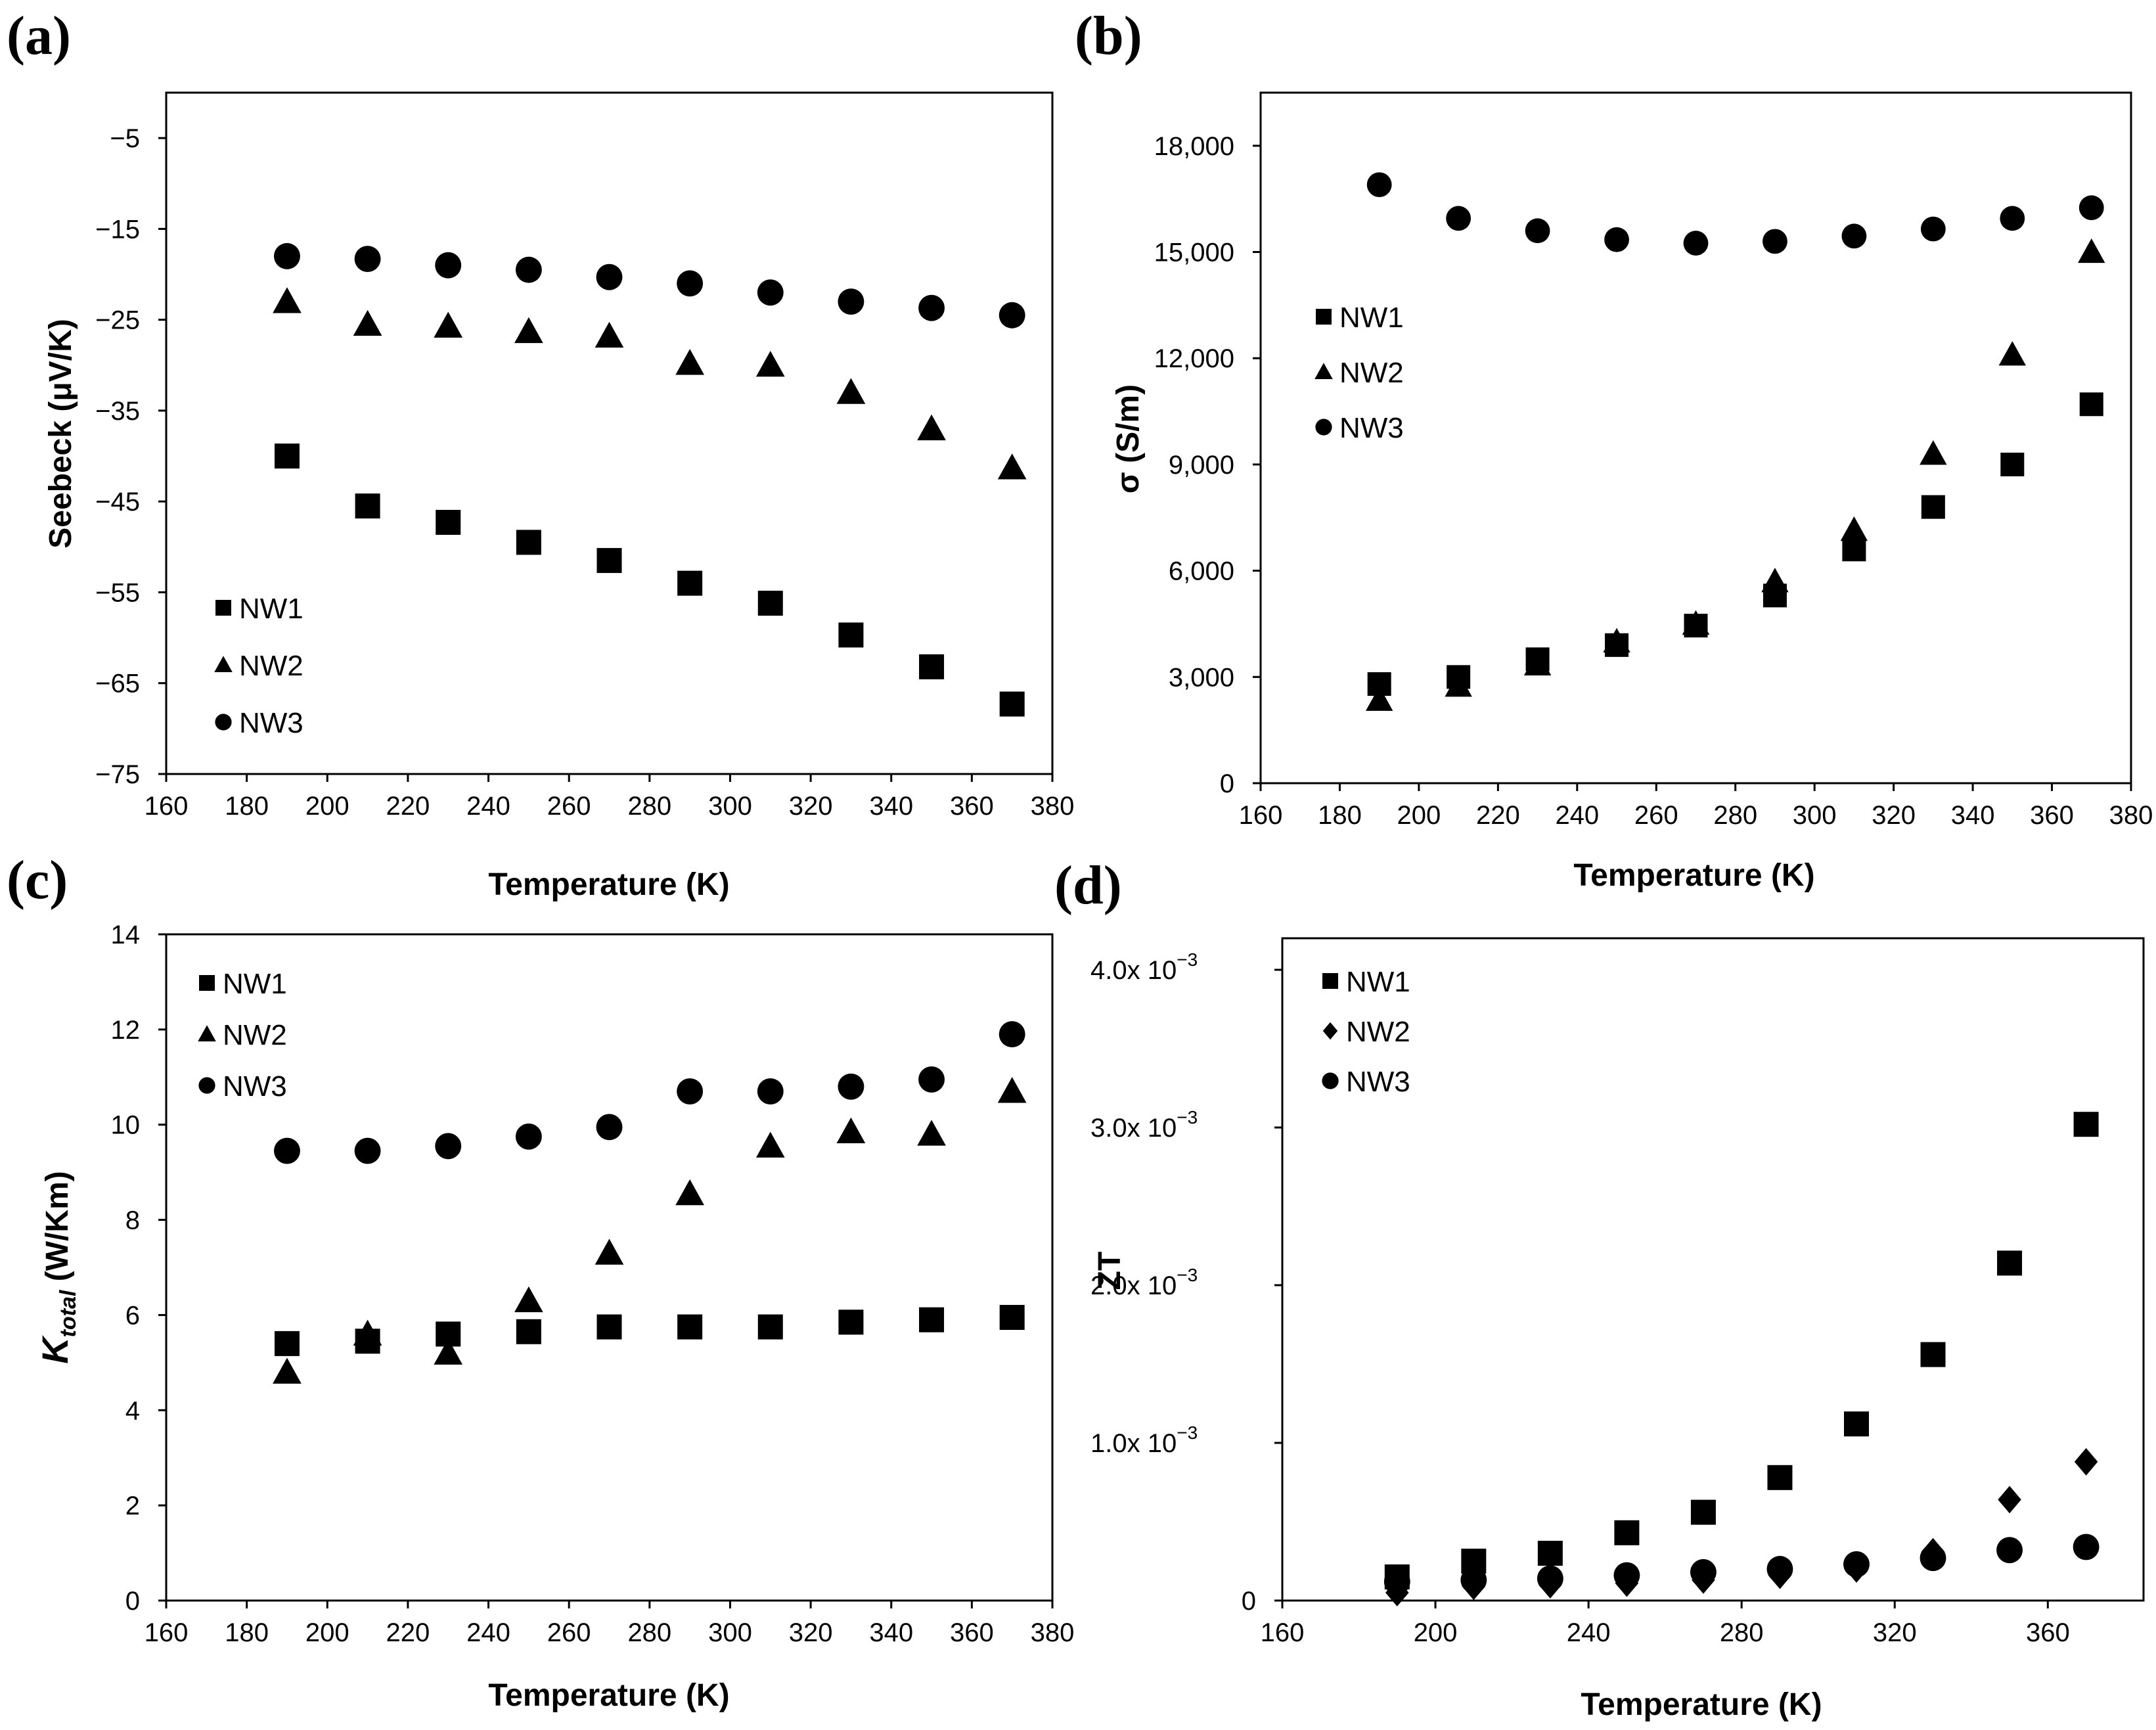  I want to click on panel-a-y-axis-title: Seebeck (μV/K), so click(60, 434).